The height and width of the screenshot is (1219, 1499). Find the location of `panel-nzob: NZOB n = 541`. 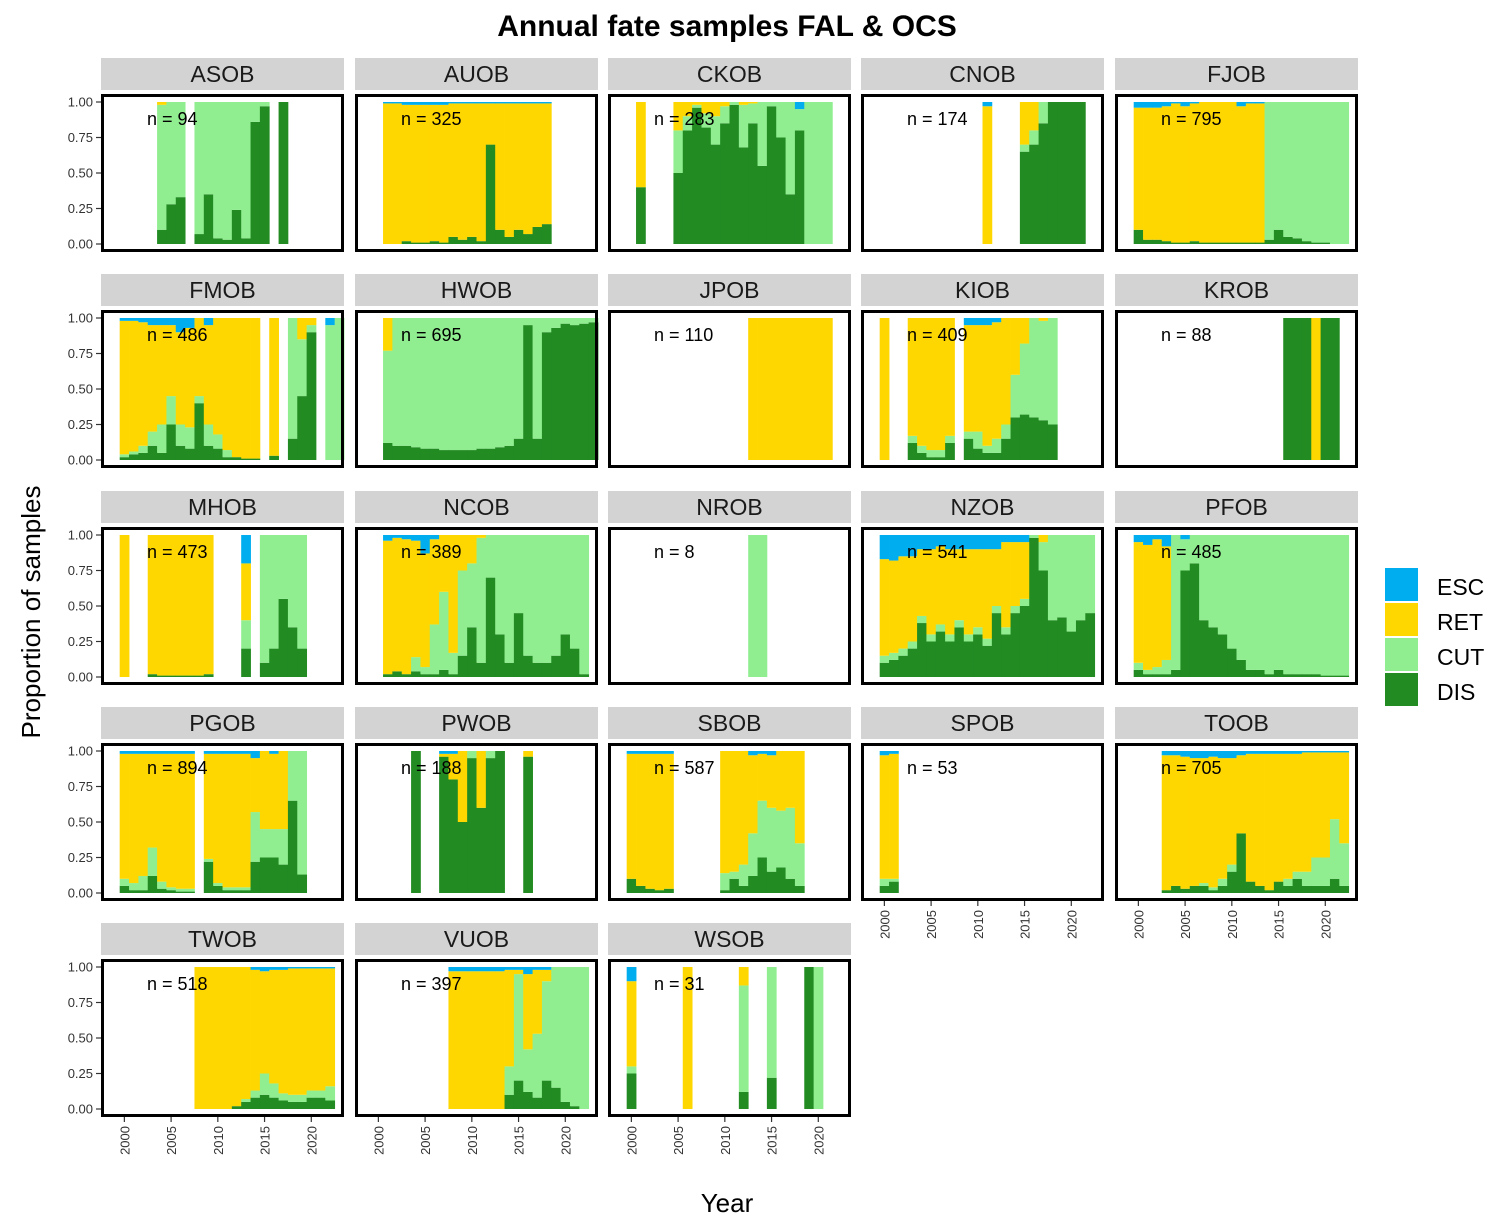

panel-nzob: NZOB n = 541 is located at coordinates (982, 588).